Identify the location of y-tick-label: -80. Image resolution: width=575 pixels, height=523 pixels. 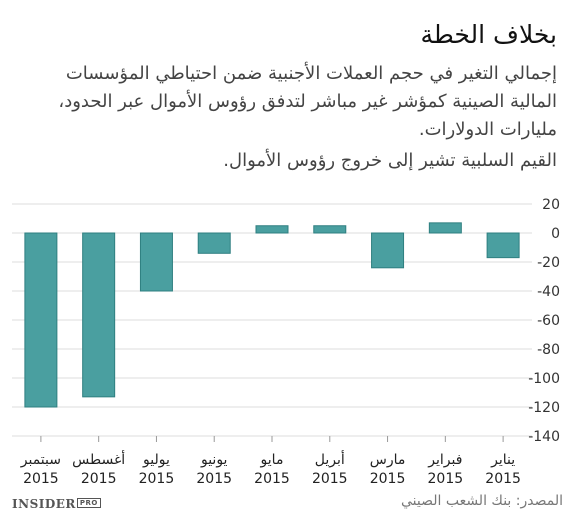
(548, 350).